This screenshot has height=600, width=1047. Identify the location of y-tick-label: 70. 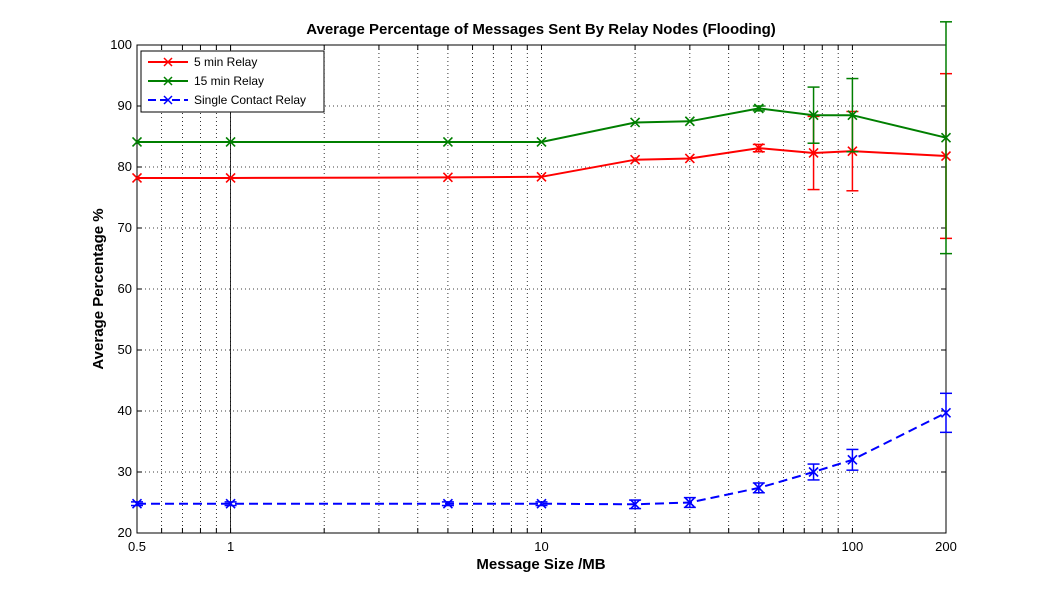
(125, 227).